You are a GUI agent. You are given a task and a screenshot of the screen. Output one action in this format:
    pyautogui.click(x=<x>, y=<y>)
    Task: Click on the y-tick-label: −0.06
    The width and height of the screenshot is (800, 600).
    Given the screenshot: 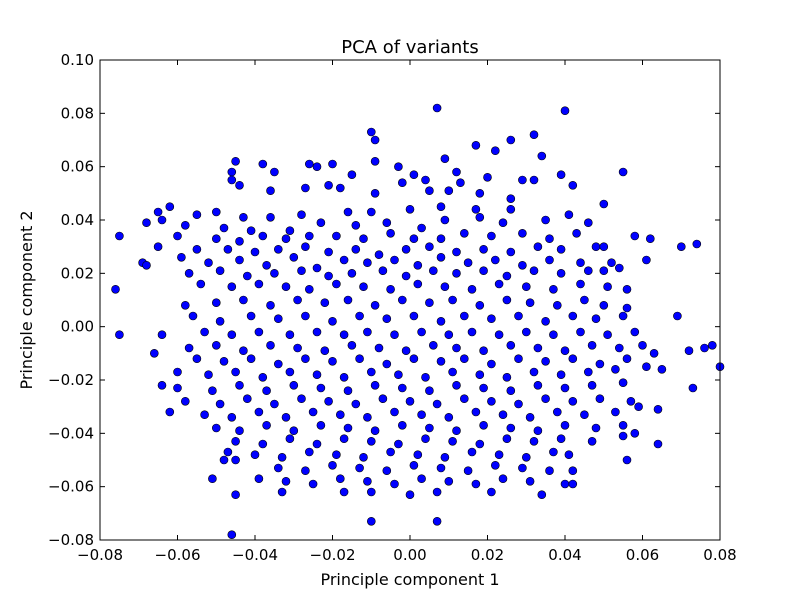 What is the action you would take?
    pyautogui.click(x=71, y=487)
    